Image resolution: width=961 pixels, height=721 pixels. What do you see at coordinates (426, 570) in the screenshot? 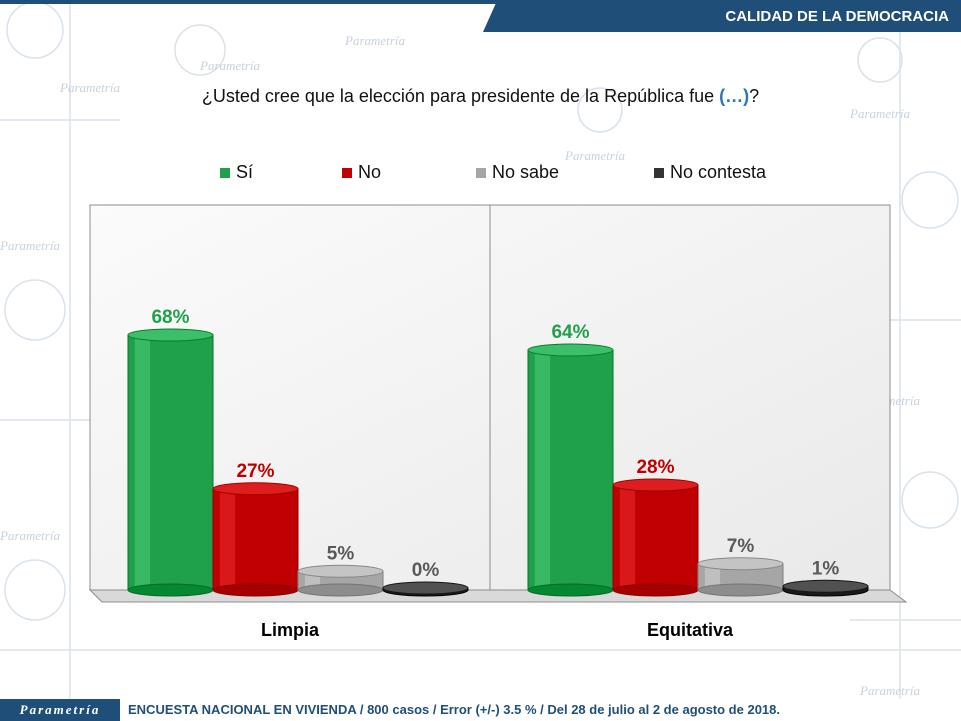
I see `data-label: 0%` at bounding box center [426, 570].